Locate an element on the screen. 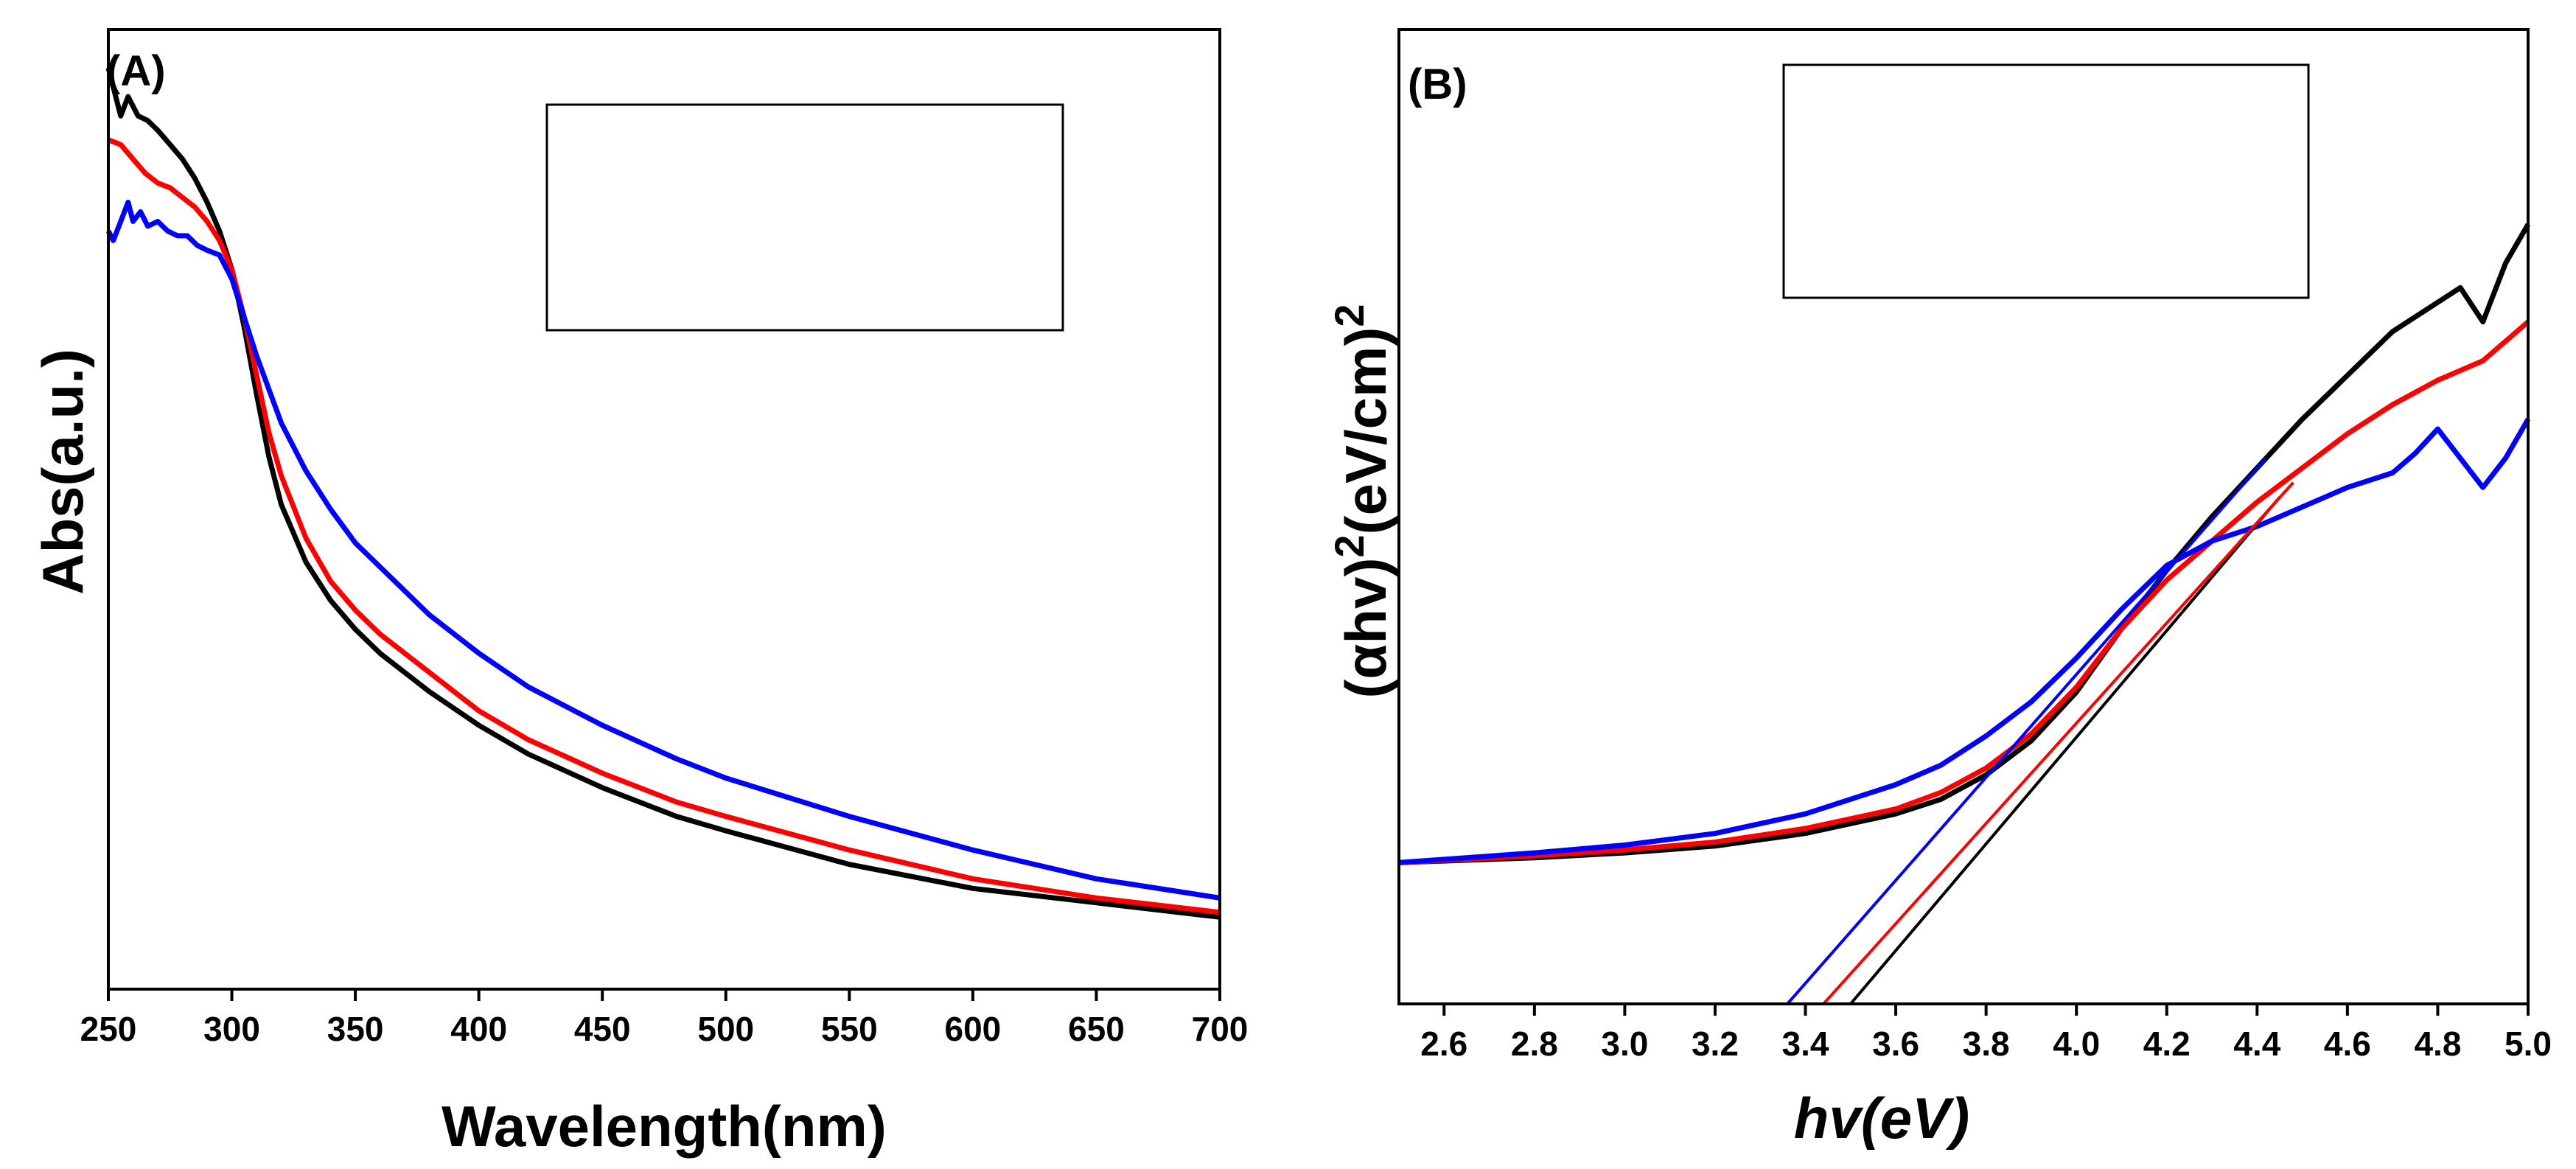  panel-b-legend-box is located at coordinates (2046, 181).